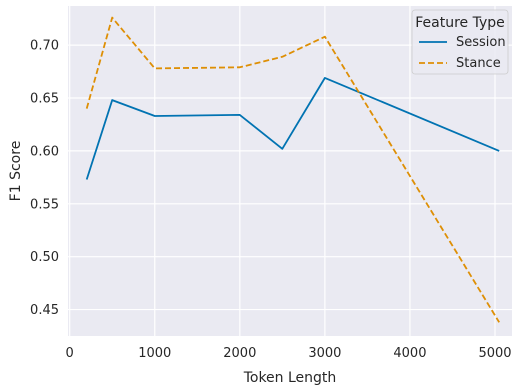 The height and width of the screenshot is (387, 513). Describe the element at coordinates (460, 23) in the screenshot. I see `legend-title: Feature Type` at that location.